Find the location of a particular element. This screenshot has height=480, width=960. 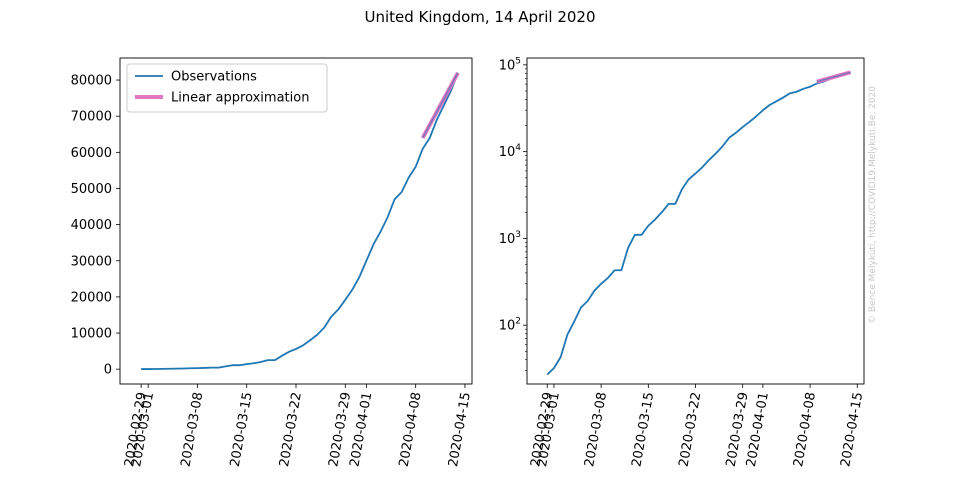

legend-label: Observations is located at coordinates (214, 77).